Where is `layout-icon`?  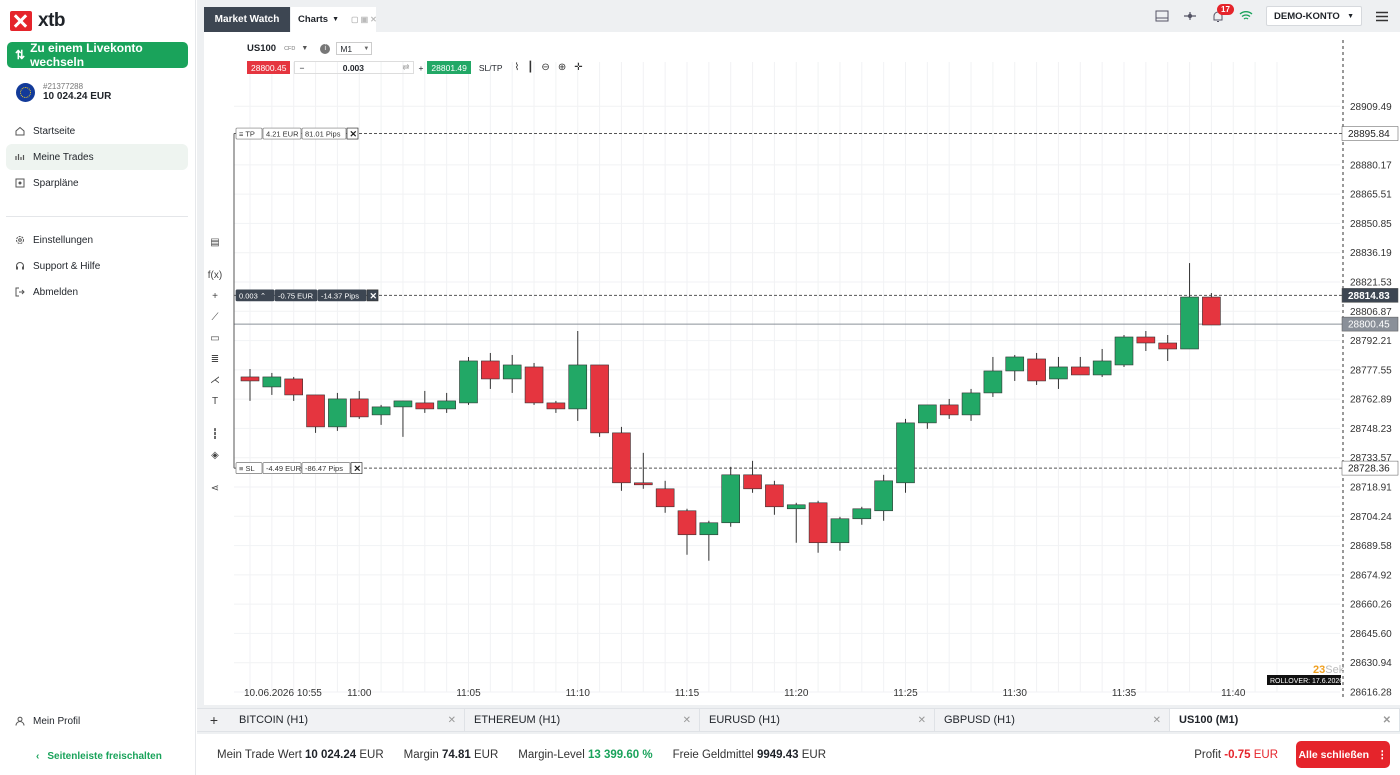
layout-icon is located at coordinates (1162, 16).